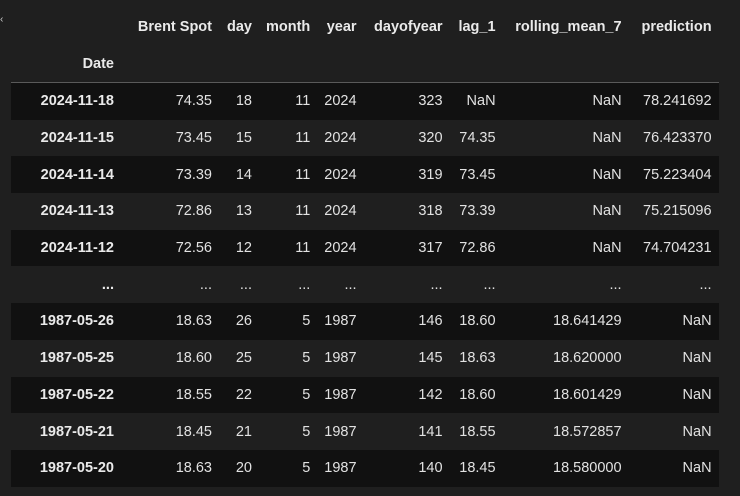 The image size is (740, 496). I want to click on cell-brent-spot: 18.55, so click(193, 394).